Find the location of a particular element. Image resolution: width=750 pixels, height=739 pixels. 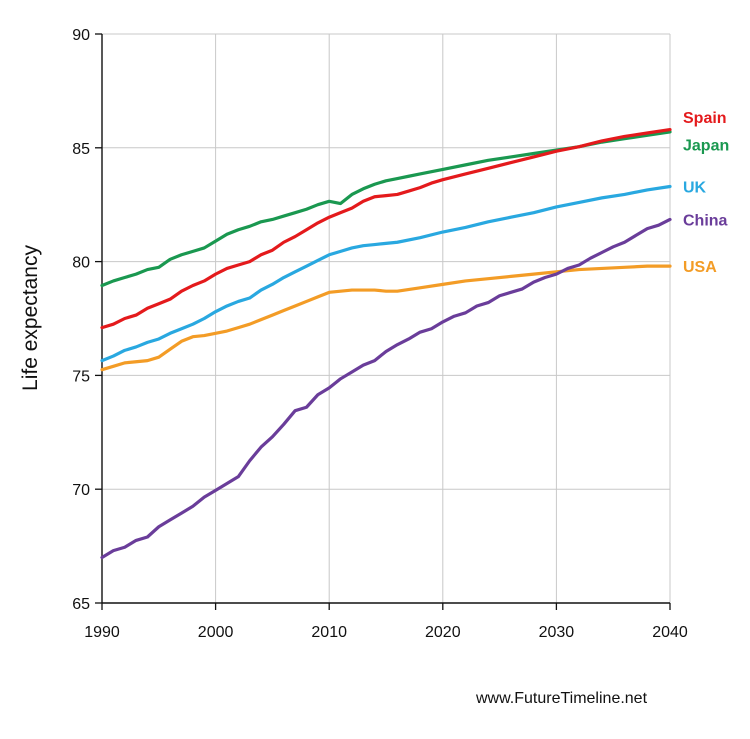

y-tick-label-70: 70 is located at coordinates (81, 490).